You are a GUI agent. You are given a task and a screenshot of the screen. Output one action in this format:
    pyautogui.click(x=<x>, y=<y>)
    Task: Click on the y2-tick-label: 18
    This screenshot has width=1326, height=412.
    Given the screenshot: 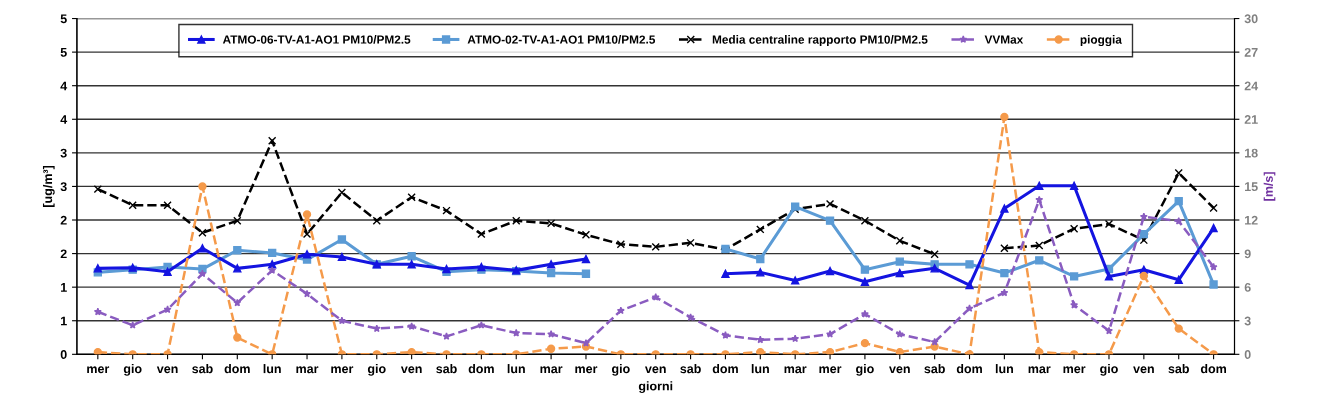 What is the action you would take?
    pyautogui.click(x=1251, y=153)
    